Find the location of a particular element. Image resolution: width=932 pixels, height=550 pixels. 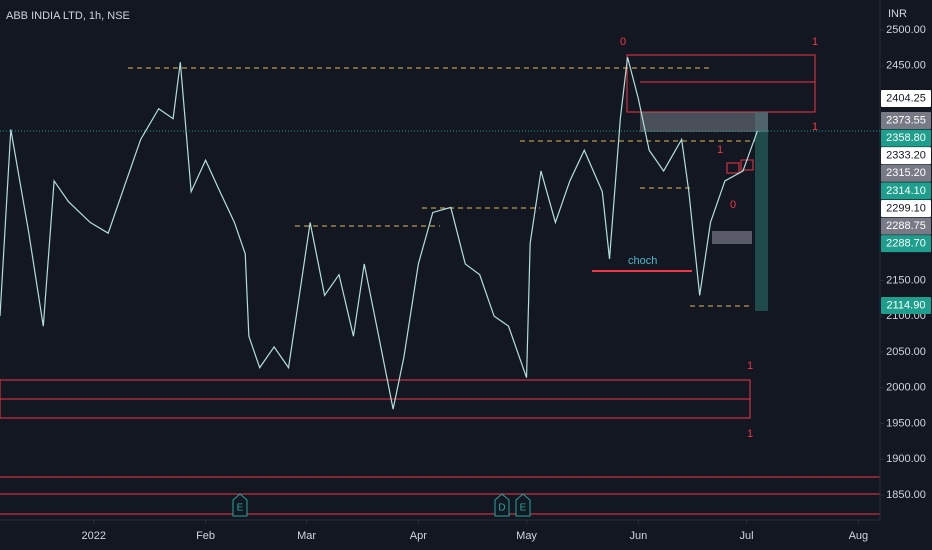

position-band is located at coordinates (761, 211).